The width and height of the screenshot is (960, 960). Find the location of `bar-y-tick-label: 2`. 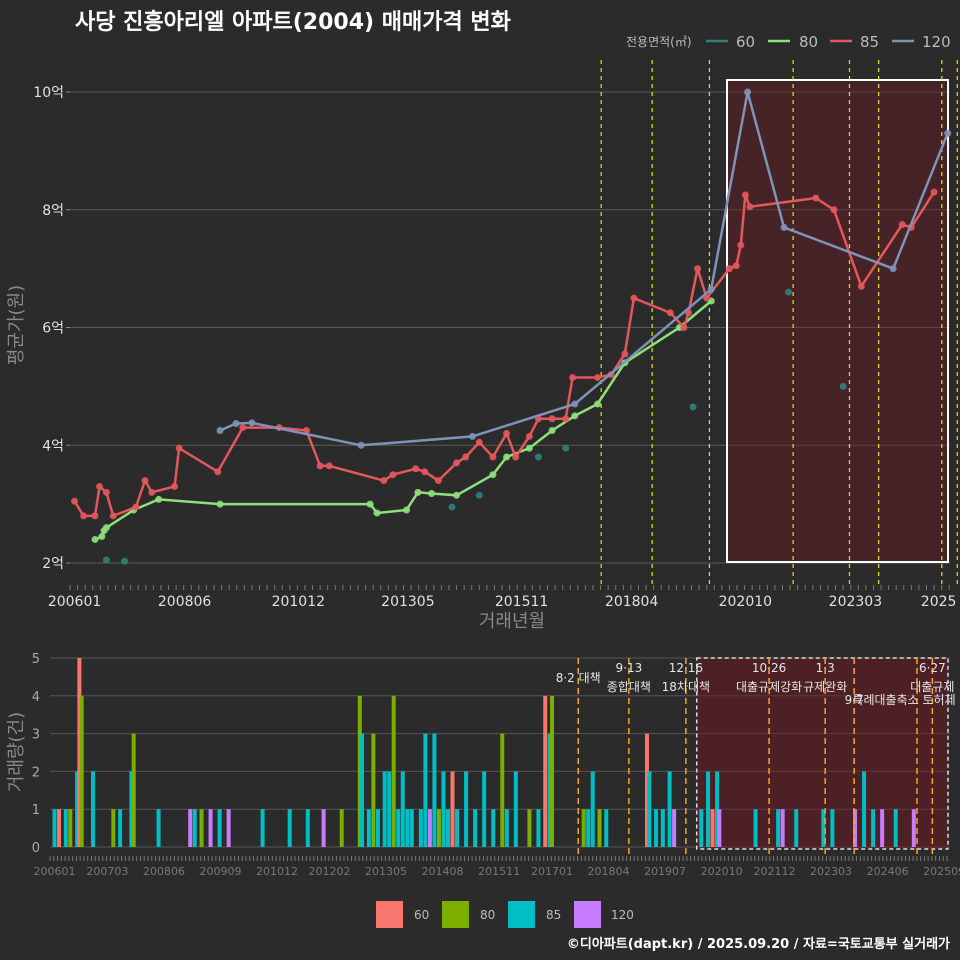

bar-y-tick-label: 2 is located at coordinates (36, 772).